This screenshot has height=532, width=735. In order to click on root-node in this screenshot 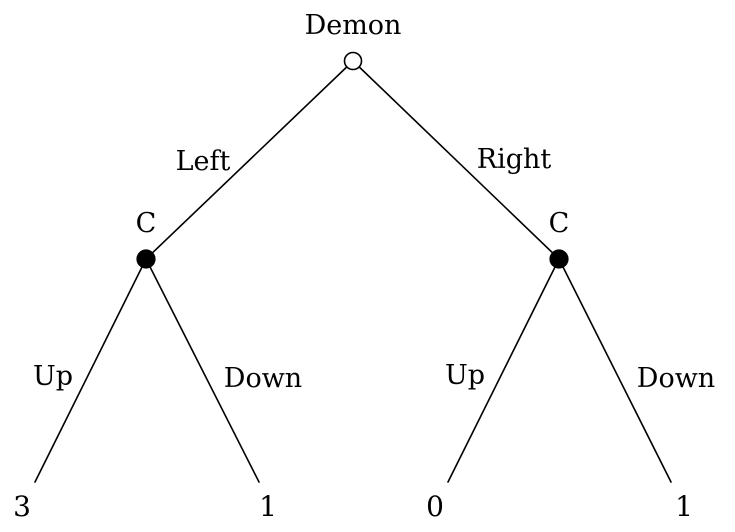, I will do `click(353, 61)`.